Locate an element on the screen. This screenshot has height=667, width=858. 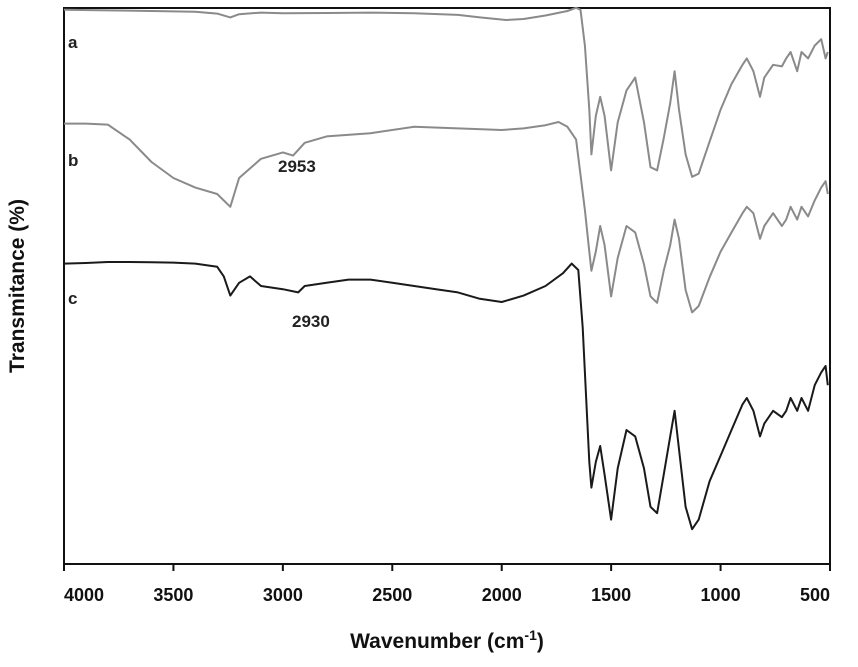
x-tick-label-1500: 1500 is located at coordinates (611, 595).